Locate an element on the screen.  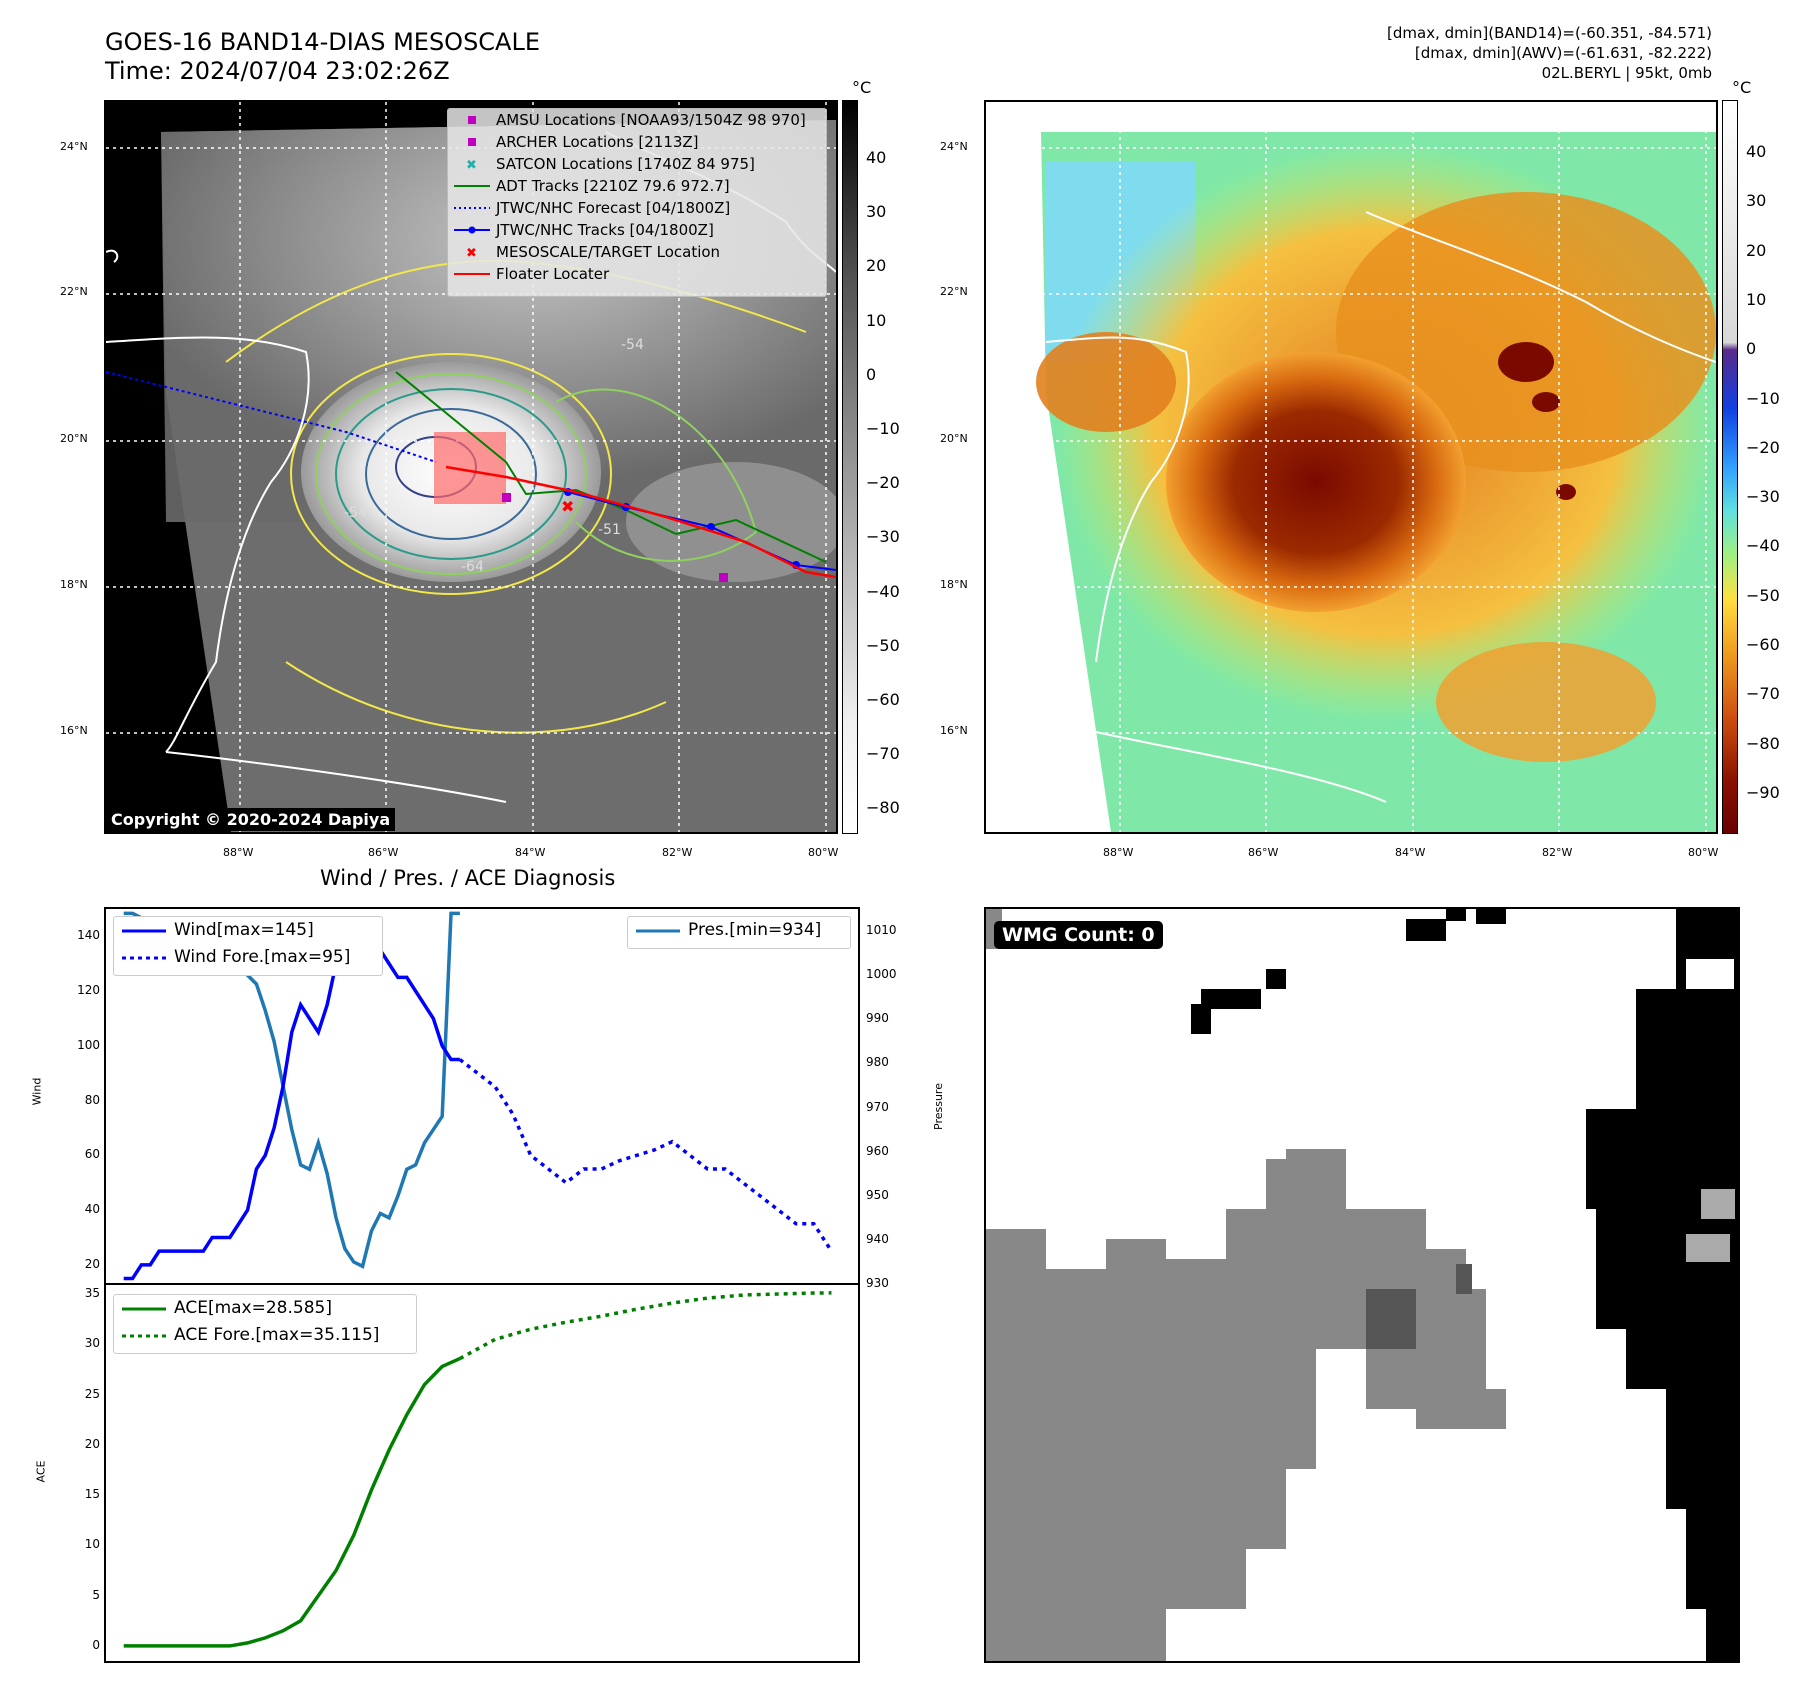
colorbar-right-tick: 30 is located at coordinates (1756, 201).